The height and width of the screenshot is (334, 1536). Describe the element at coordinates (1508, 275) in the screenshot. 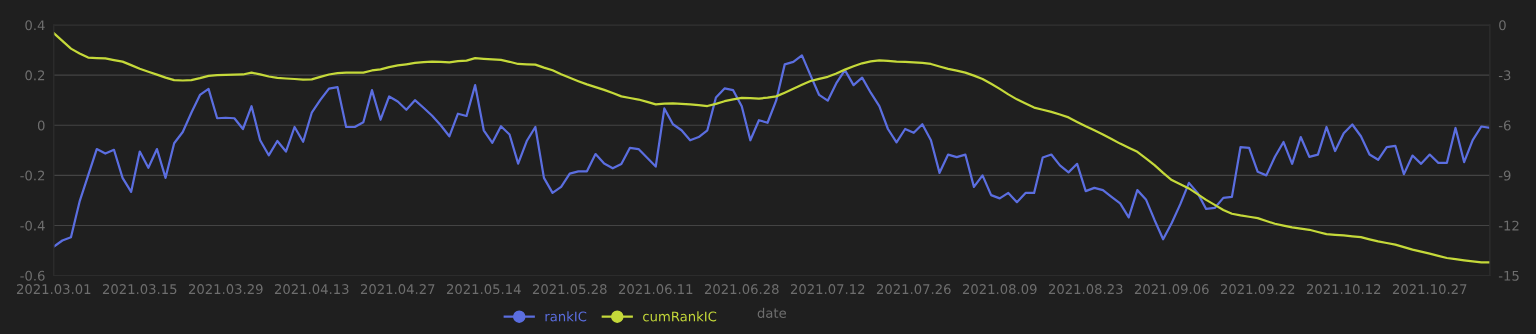

I see `y2-tick-label: -15` at that location.